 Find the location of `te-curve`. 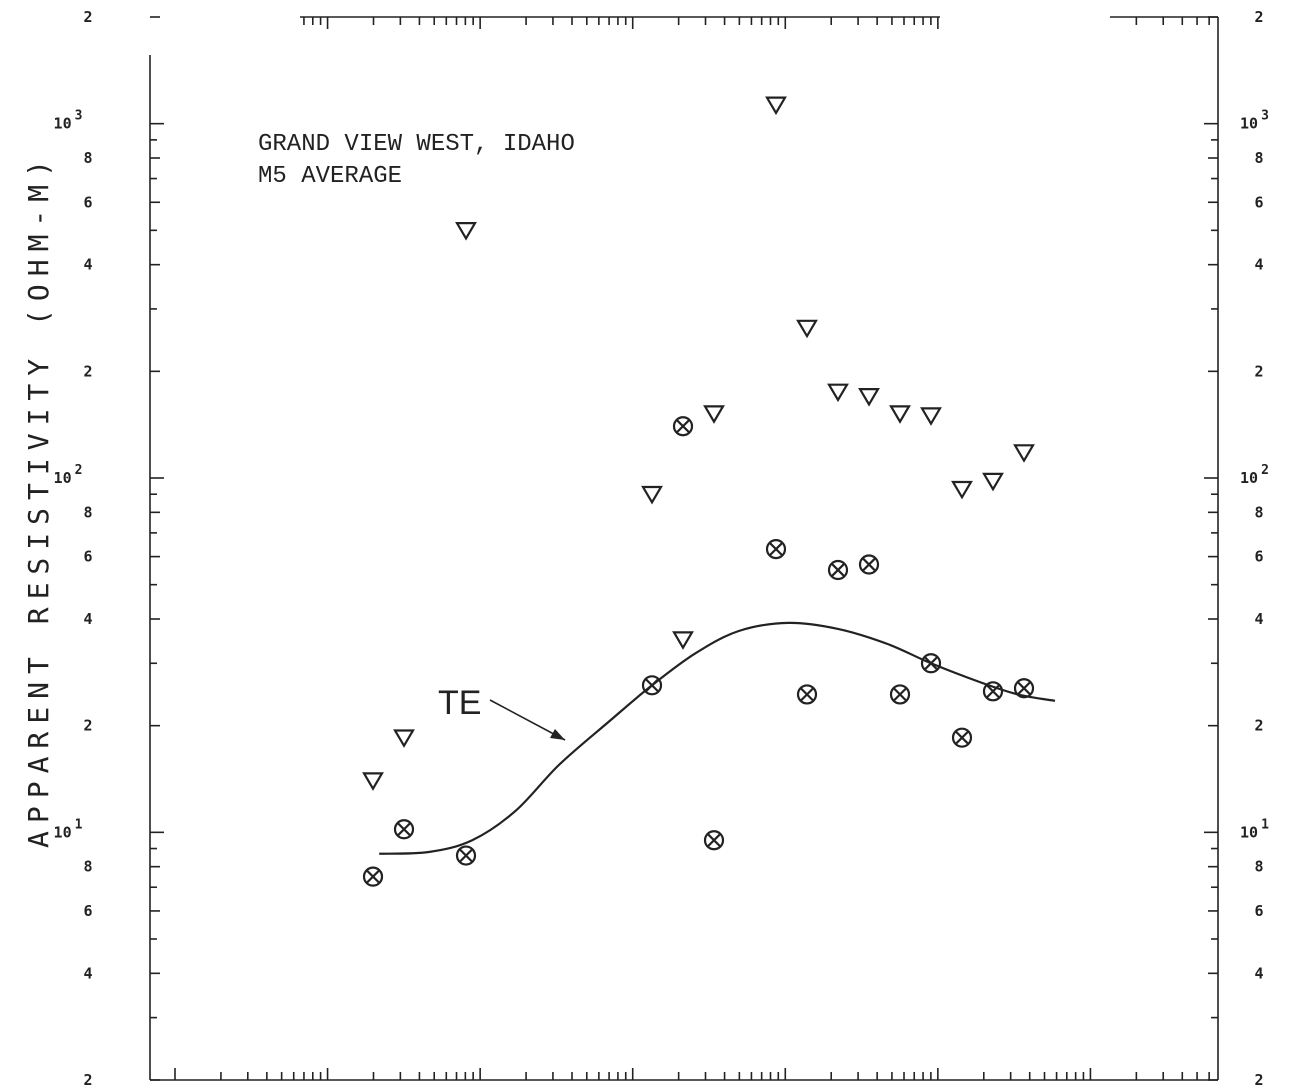

te-curve is located at coordinates (717, 738).